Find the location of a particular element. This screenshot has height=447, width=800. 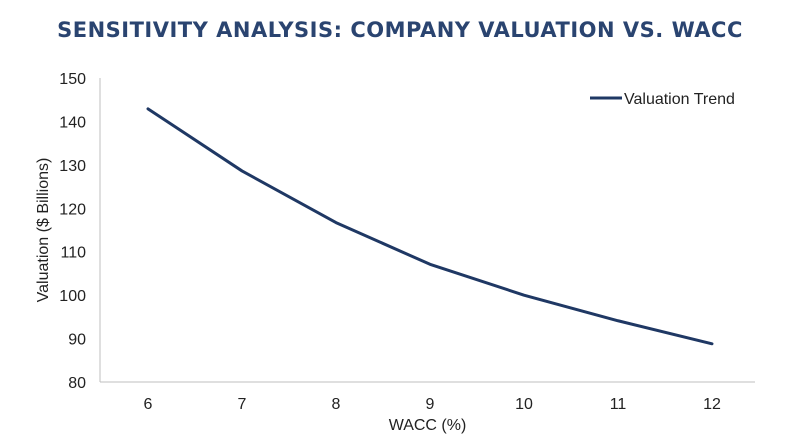

x-tick-label: 8 is located at coordinates (336, 404).